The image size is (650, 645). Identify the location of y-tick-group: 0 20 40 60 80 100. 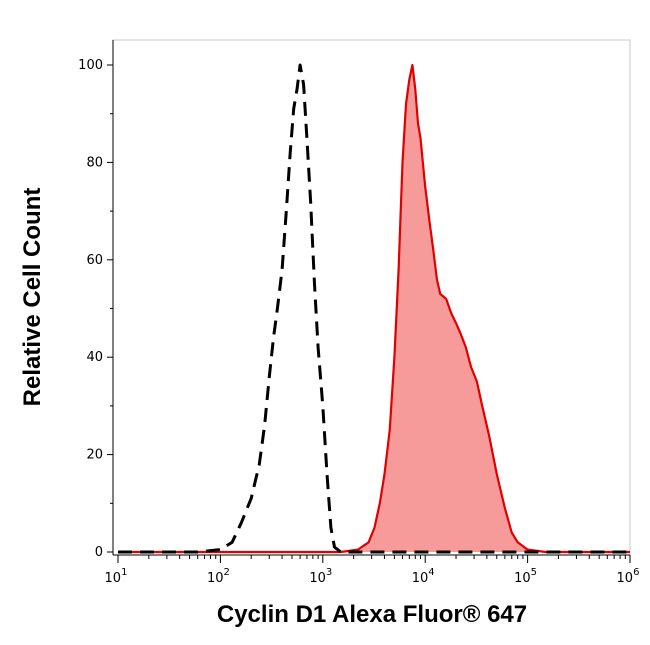
(95, 309).